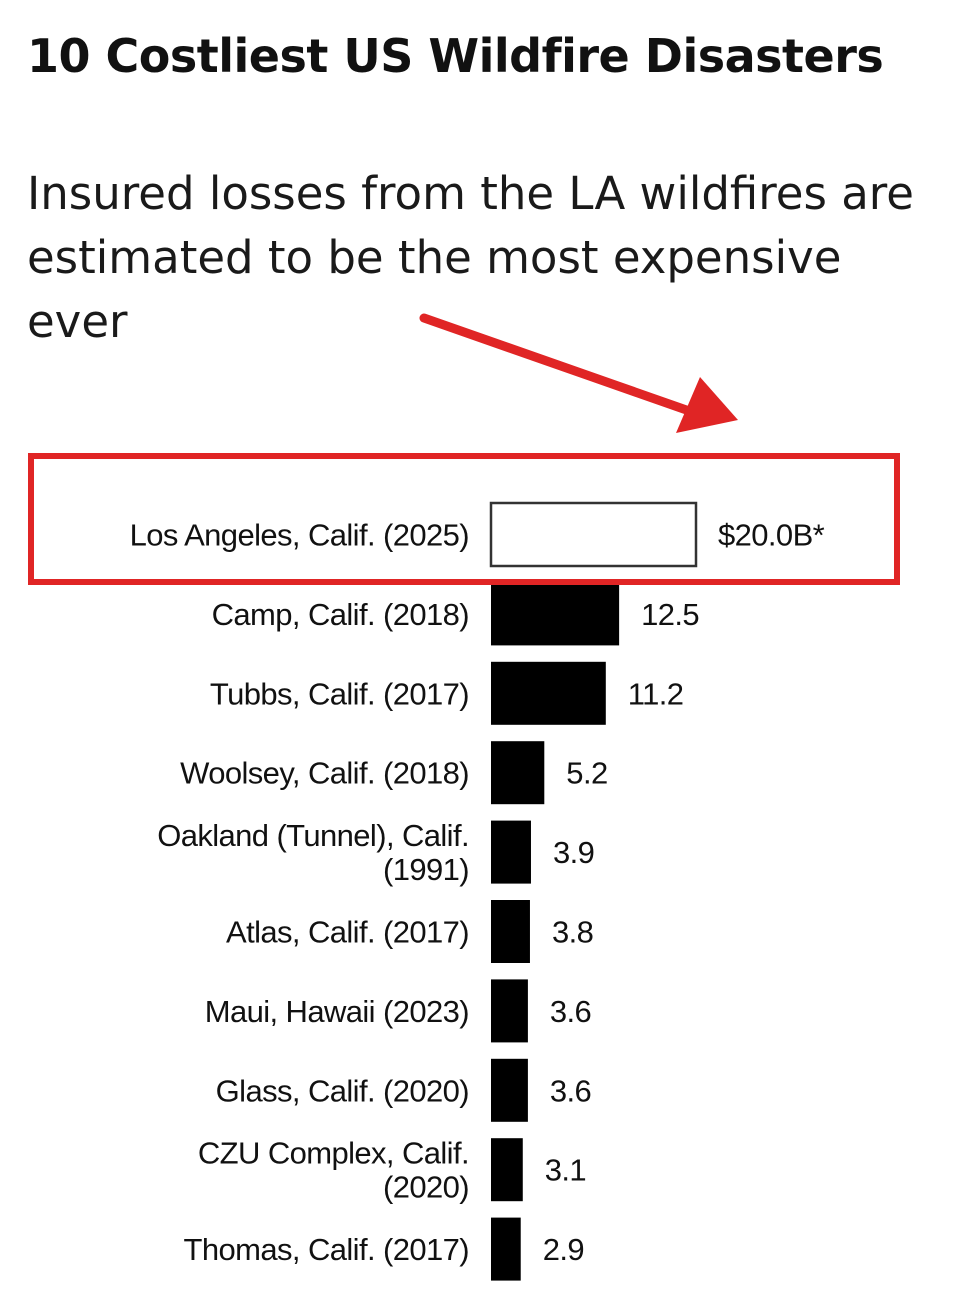 Image resolution: width=959 pixels, height=1302 pixels. I want to click on category-label-4: Oakland (Tunnel), Calif. (1991), so click(313, 852).